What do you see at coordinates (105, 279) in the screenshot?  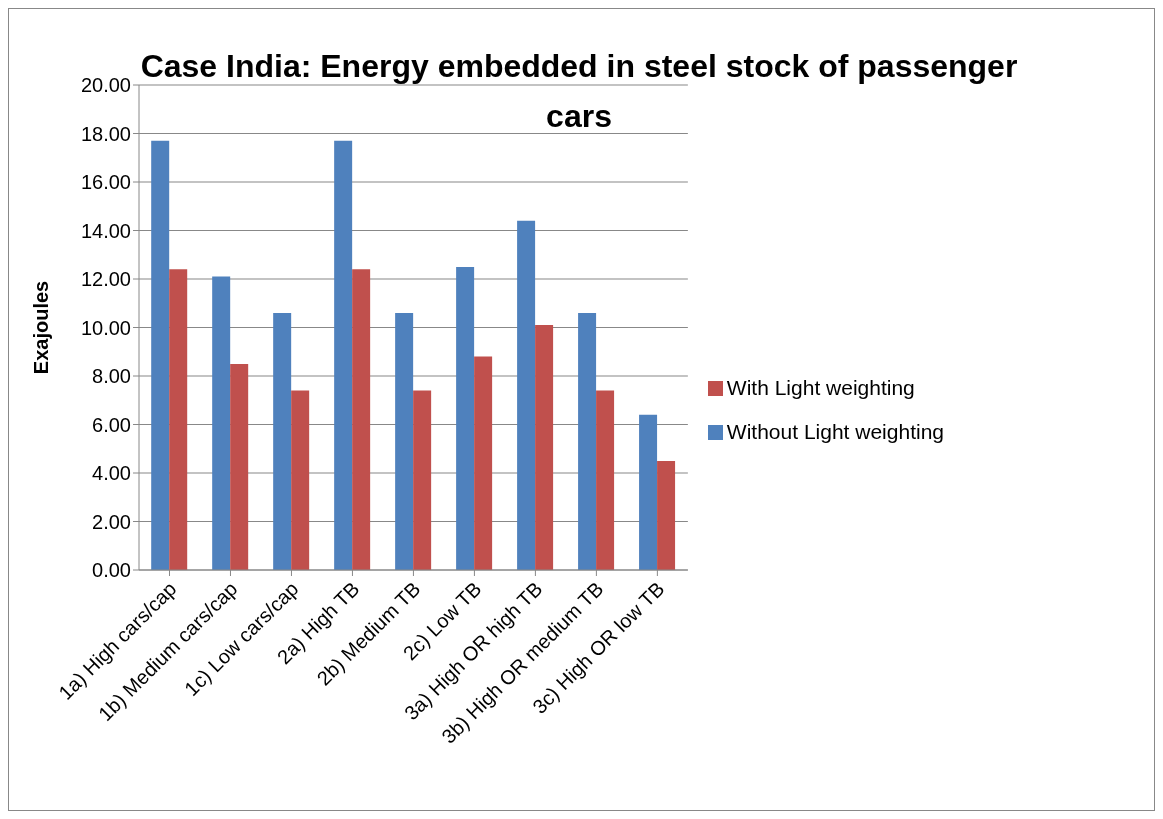 I see `y-tick-label: 12.00` at bounding box center [105, 279].